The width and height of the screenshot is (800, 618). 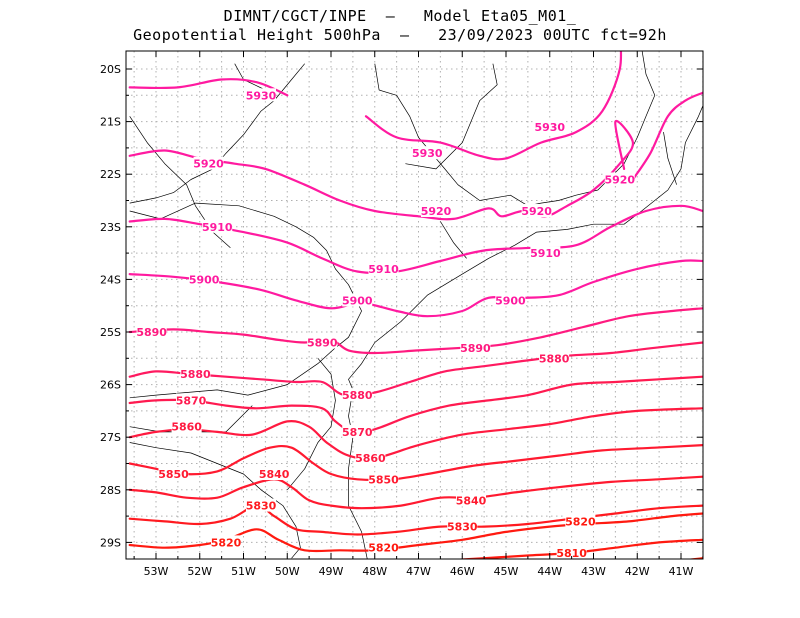 I want to click on lat-label: 21S, so click(x=110, y=122).